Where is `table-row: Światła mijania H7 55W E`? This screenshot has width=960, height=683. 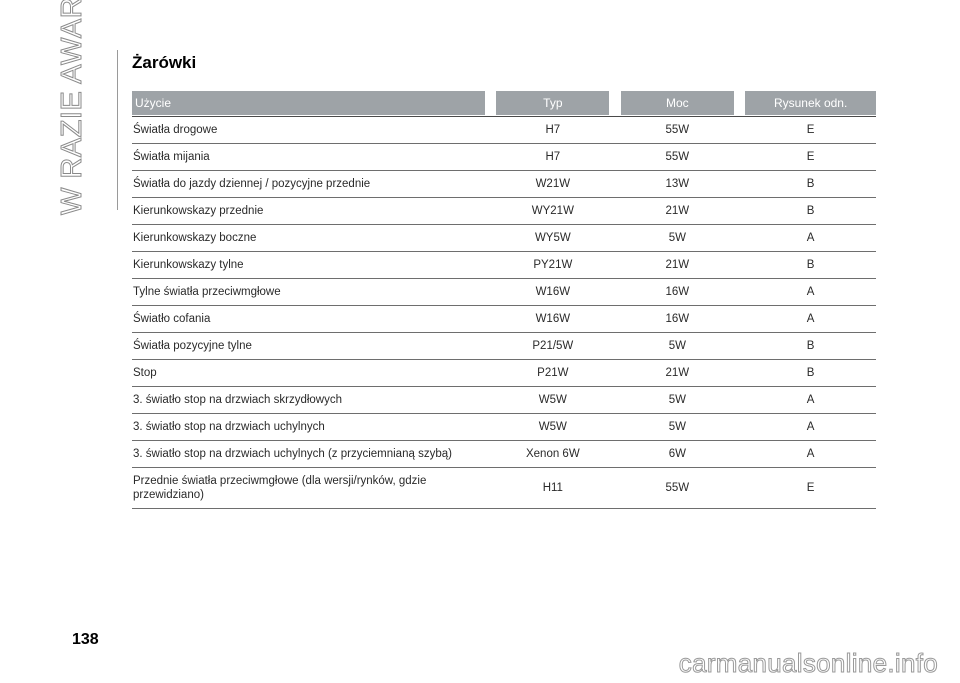
table-row: Światła mijania H7 55W E is located at coordinates (504, 157).